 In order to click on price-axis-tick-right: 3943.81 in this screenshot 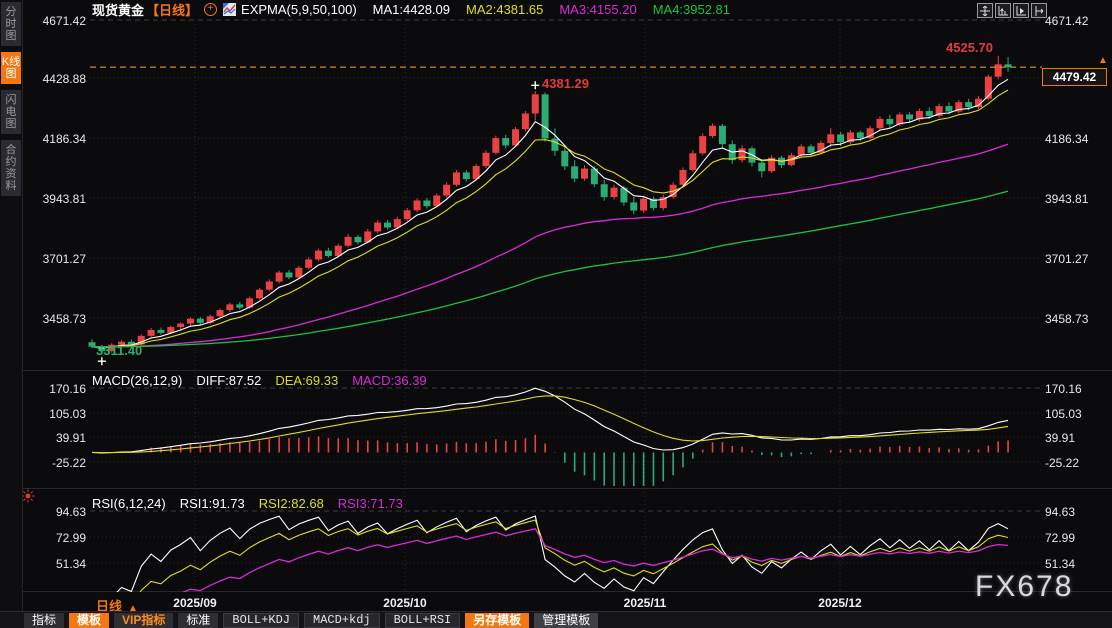, I will do `click(1067, 199)`.